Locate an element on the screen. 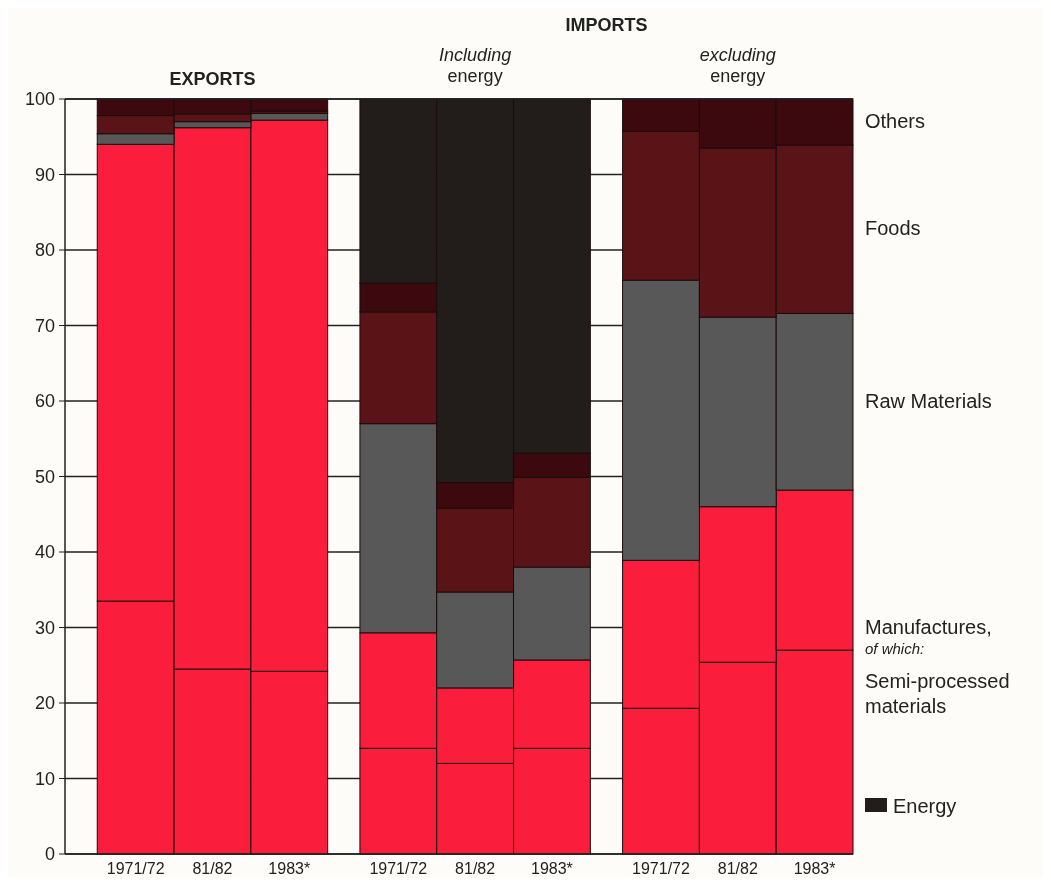 This screenshot has width=1051, height=887. text: excluding energy is located at coordinates (737, 65).